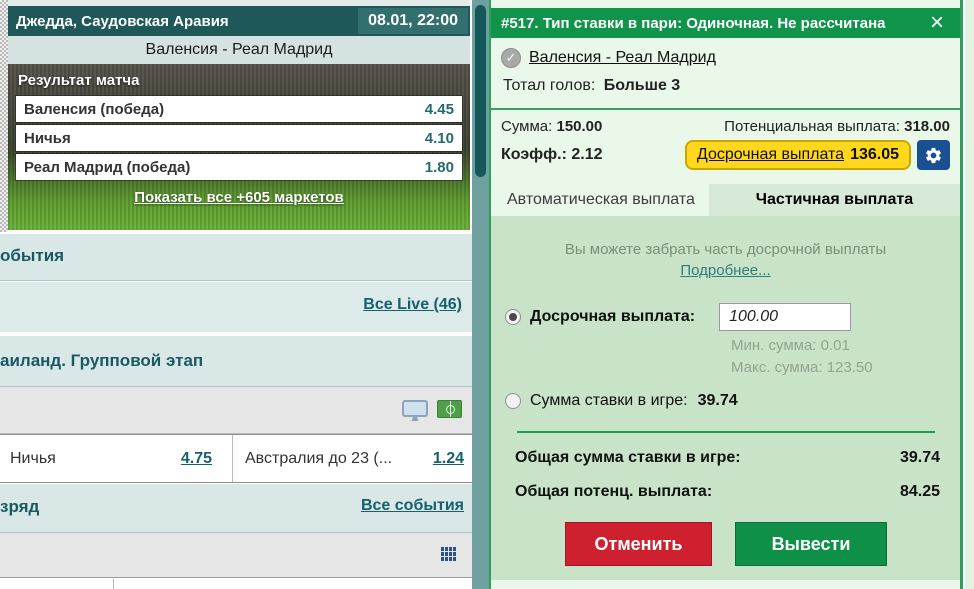  I want to click on stake-value: 150.00, so click(579, 126).